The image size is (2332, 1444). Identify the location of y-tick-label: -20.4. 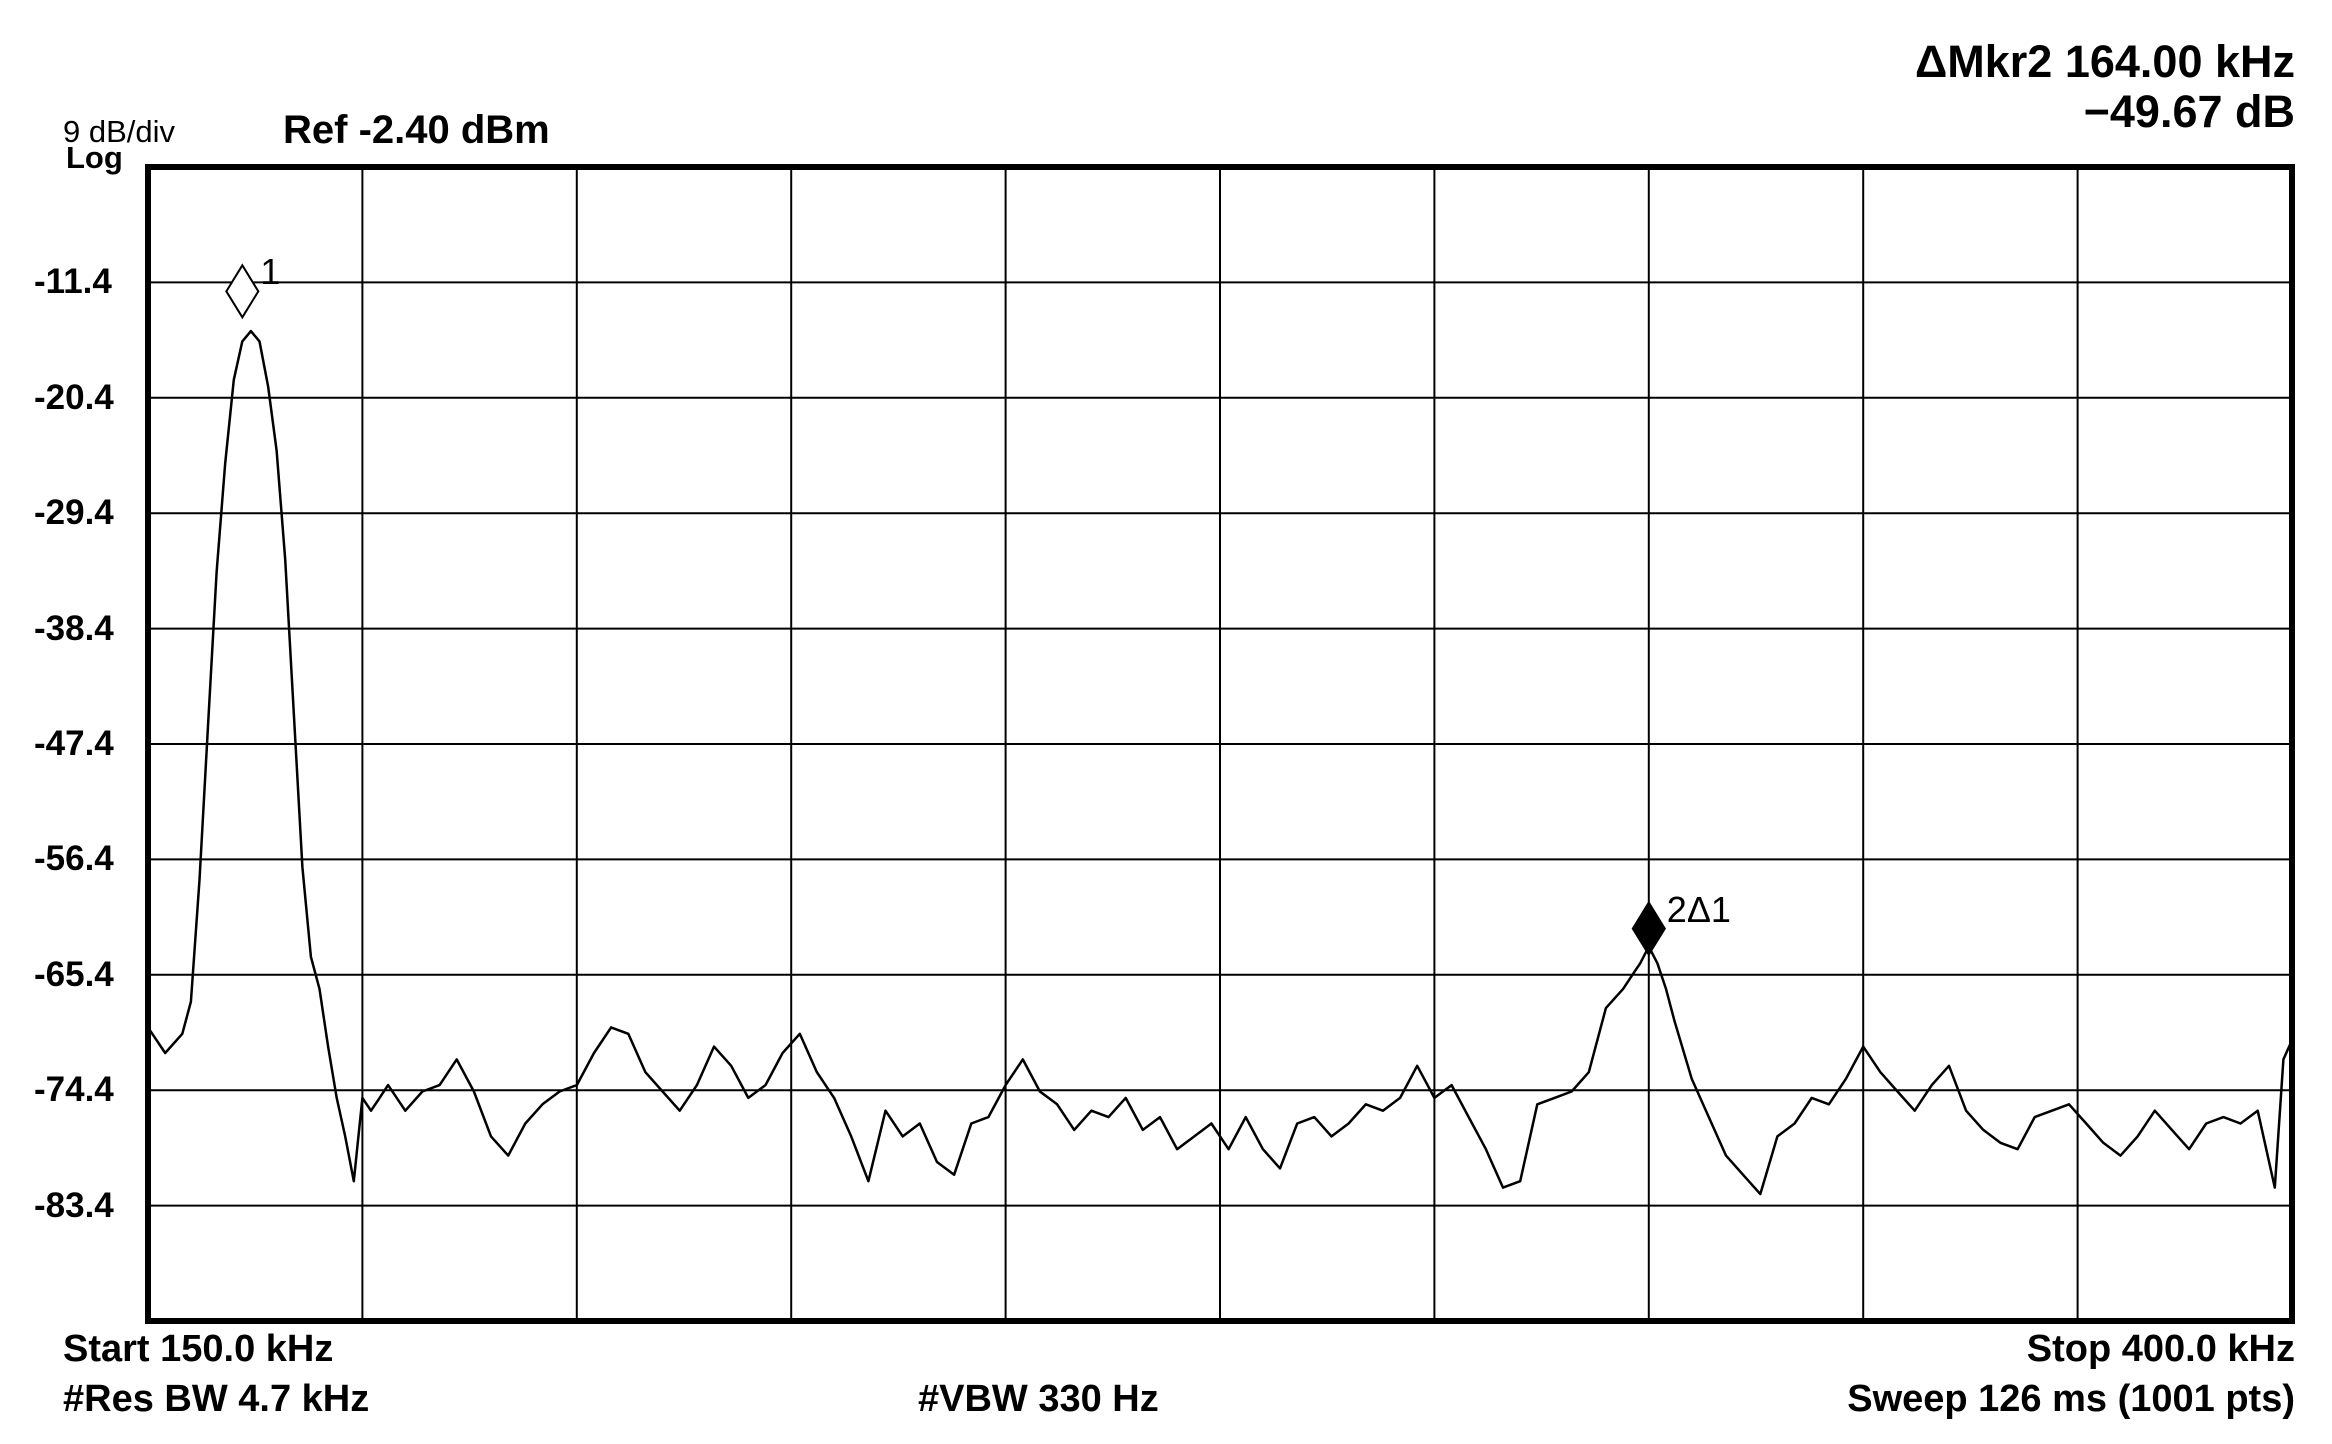
(74, 397).